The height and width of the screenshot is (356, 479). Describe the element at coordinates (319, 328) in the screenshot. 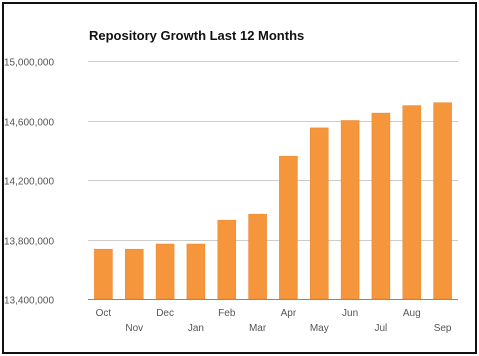

I see `x-tick-label: May` at that location.